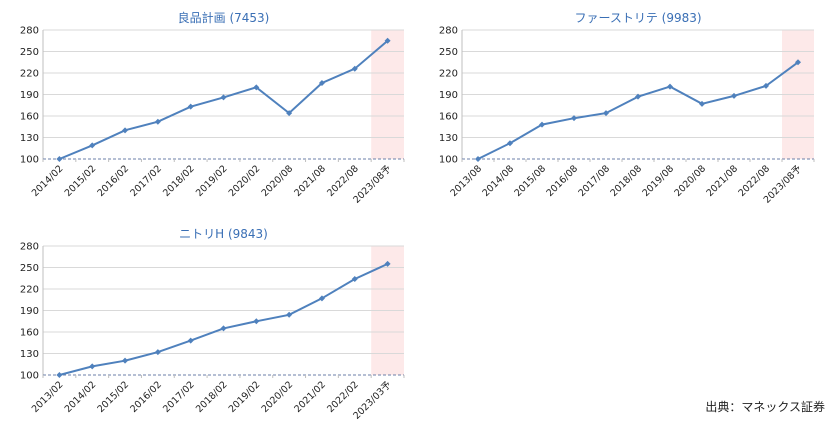 This screenshot has height=424, width=837. Describe the element at coordinates (48, 397) in the screenshot. I see `x-tick-label: 2013/02` at that location.